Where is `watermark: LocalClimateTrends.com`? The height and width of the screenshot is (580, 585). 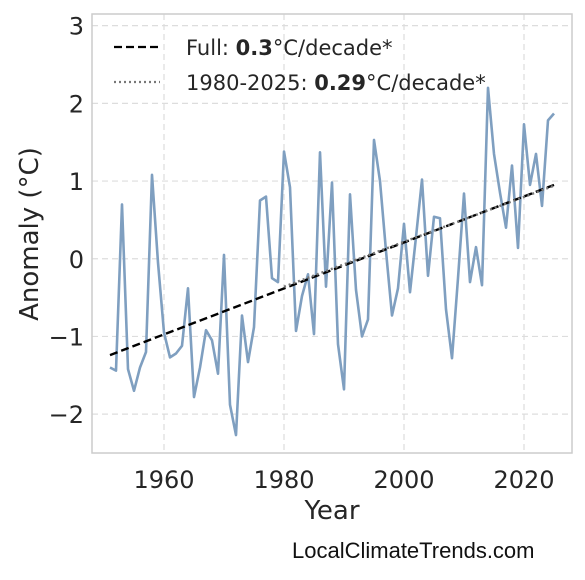 watermark: LocalClimateTrends.com is located at coordinates (413, 550).